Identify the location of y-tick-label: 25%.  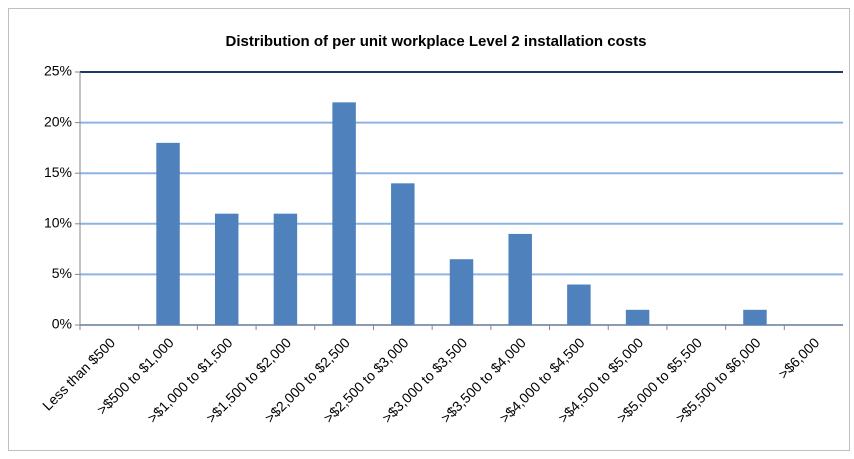
(58, 71).